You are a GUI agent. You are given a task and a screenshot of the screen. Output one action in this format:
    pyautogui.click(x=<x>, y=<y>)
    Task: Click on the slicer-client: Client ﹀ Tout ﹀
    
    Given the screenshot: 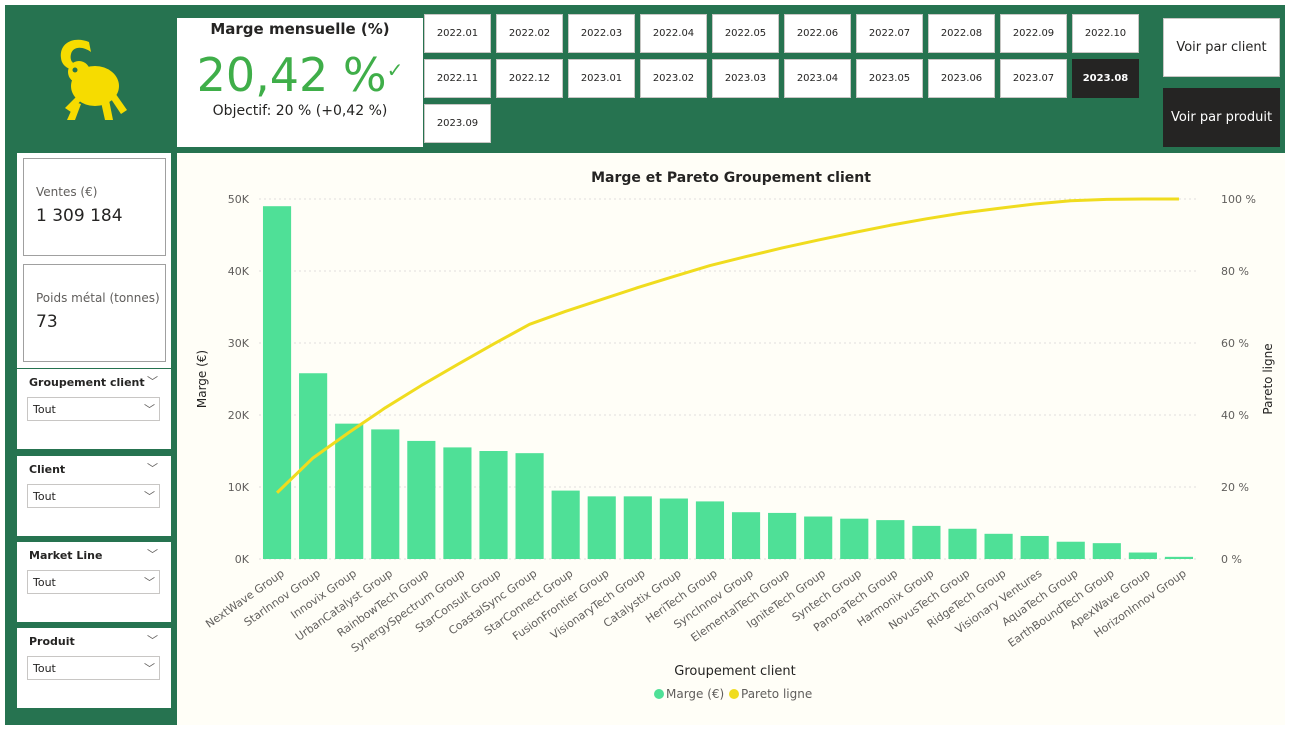 What is the action you would take?
    pyautogui.click(x=94, y=496)
    